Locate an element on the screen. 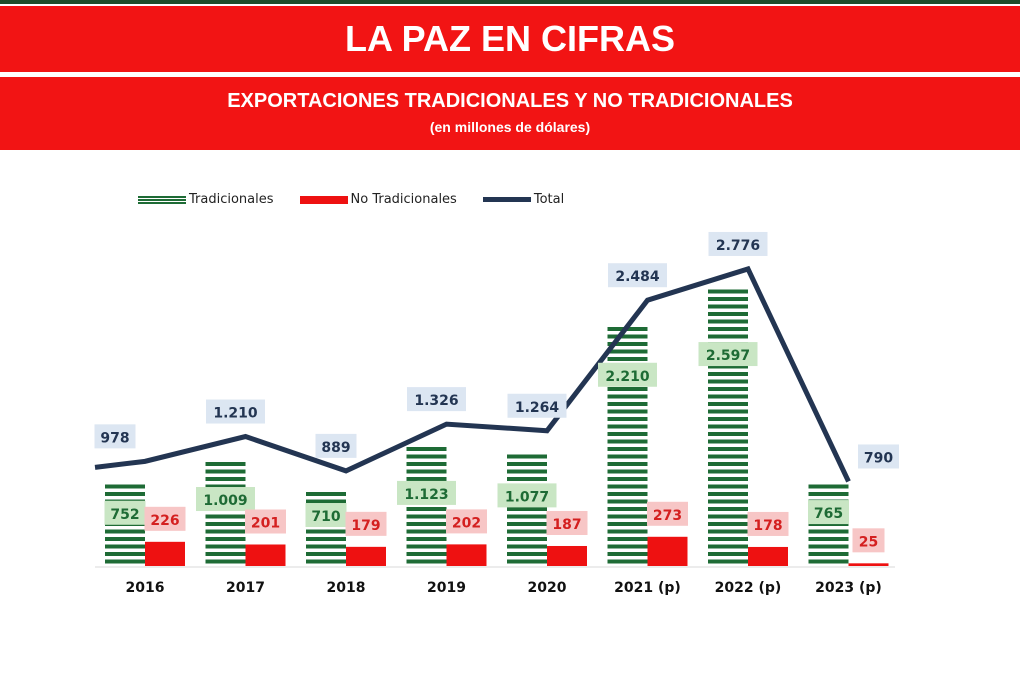  data-label-total: 1.210 is located at coordinates (235, 414).